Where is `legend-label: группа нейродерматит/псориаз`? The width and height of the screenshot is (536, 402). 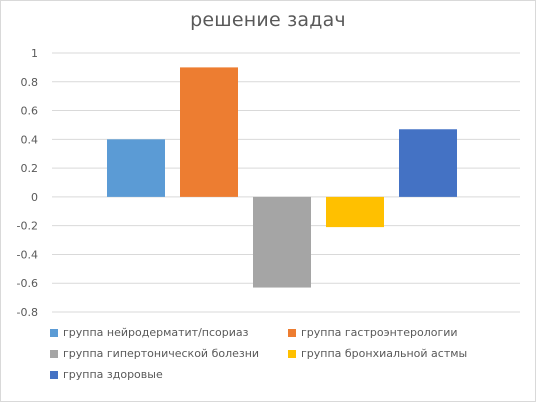 legend-label: группа нейродерматит/псориаз is located at coordinates (156, 332).